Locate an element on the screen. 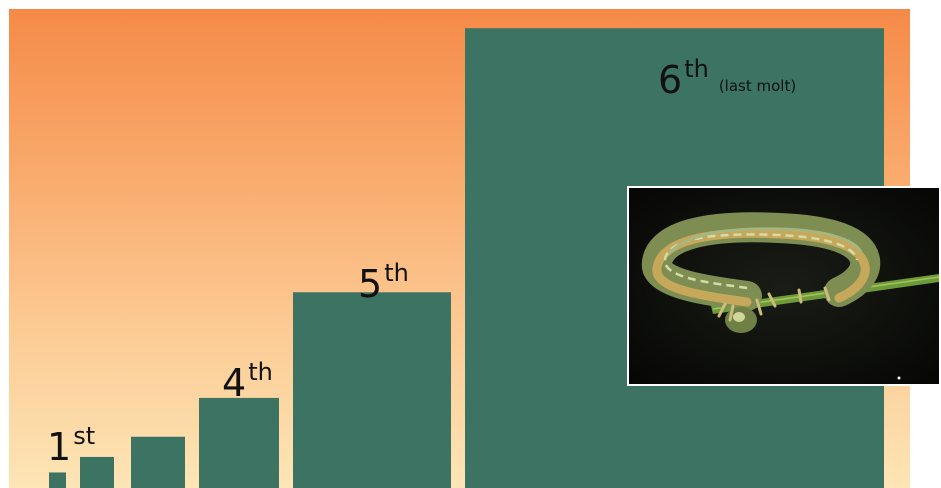  label-5th-instar: 5th is located at coordinates (383, 283).